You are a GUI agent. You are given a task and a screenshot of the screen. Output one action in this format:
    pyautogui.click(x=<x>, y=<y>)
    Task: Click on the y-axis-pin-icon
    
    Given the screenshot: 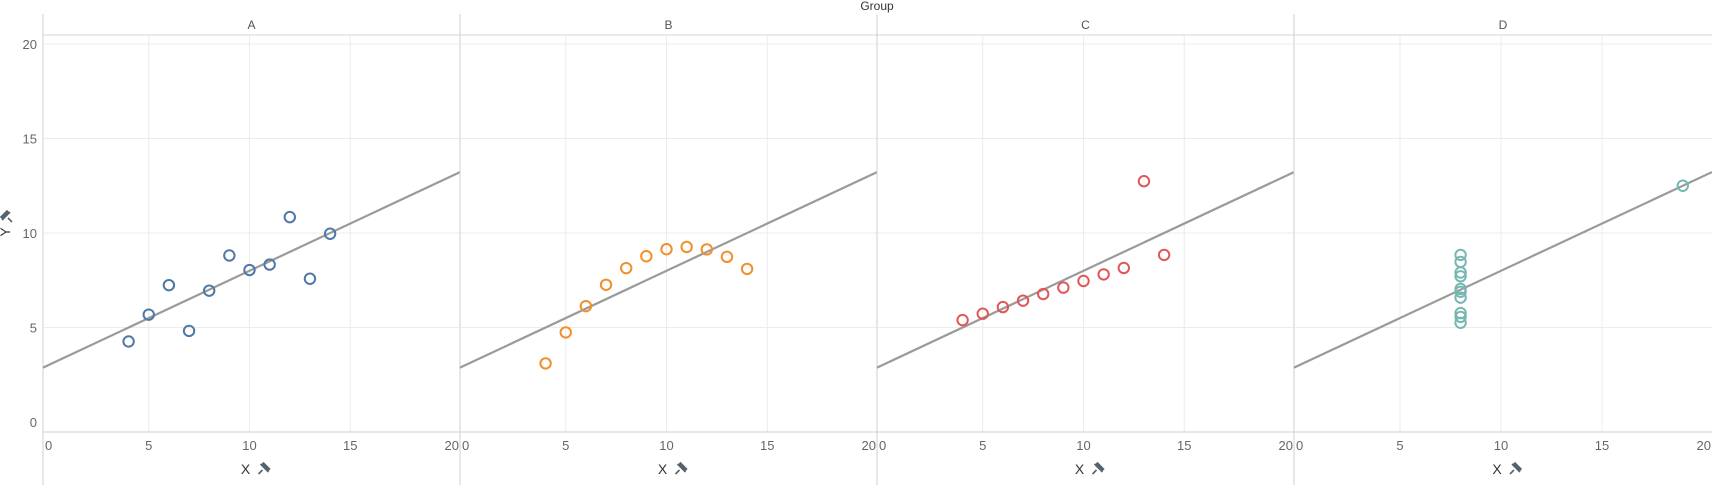 What is the action you would take?
    pyautogui.click(x=6, y=216)
    